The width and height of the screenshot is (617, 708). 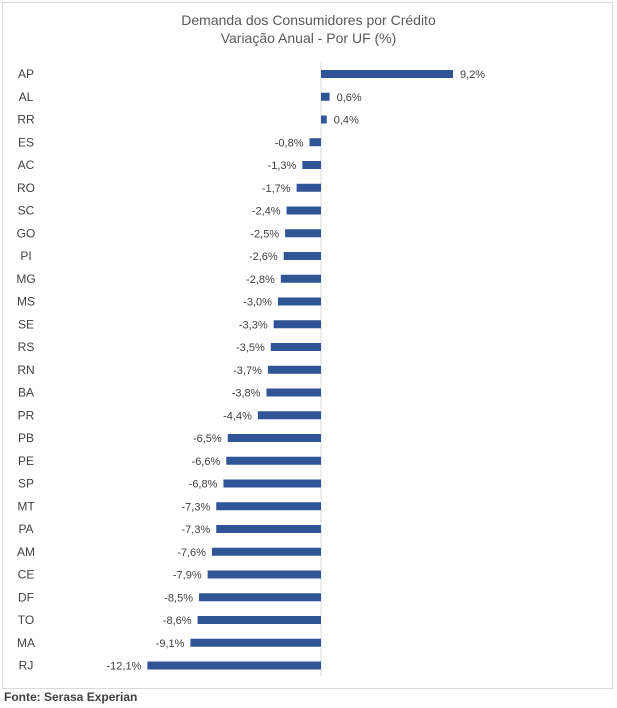 What do you see at coordinates (178, 598) in the screenshot?
I see `data-label-df: -8,5%` at bounding box center [178, 598].